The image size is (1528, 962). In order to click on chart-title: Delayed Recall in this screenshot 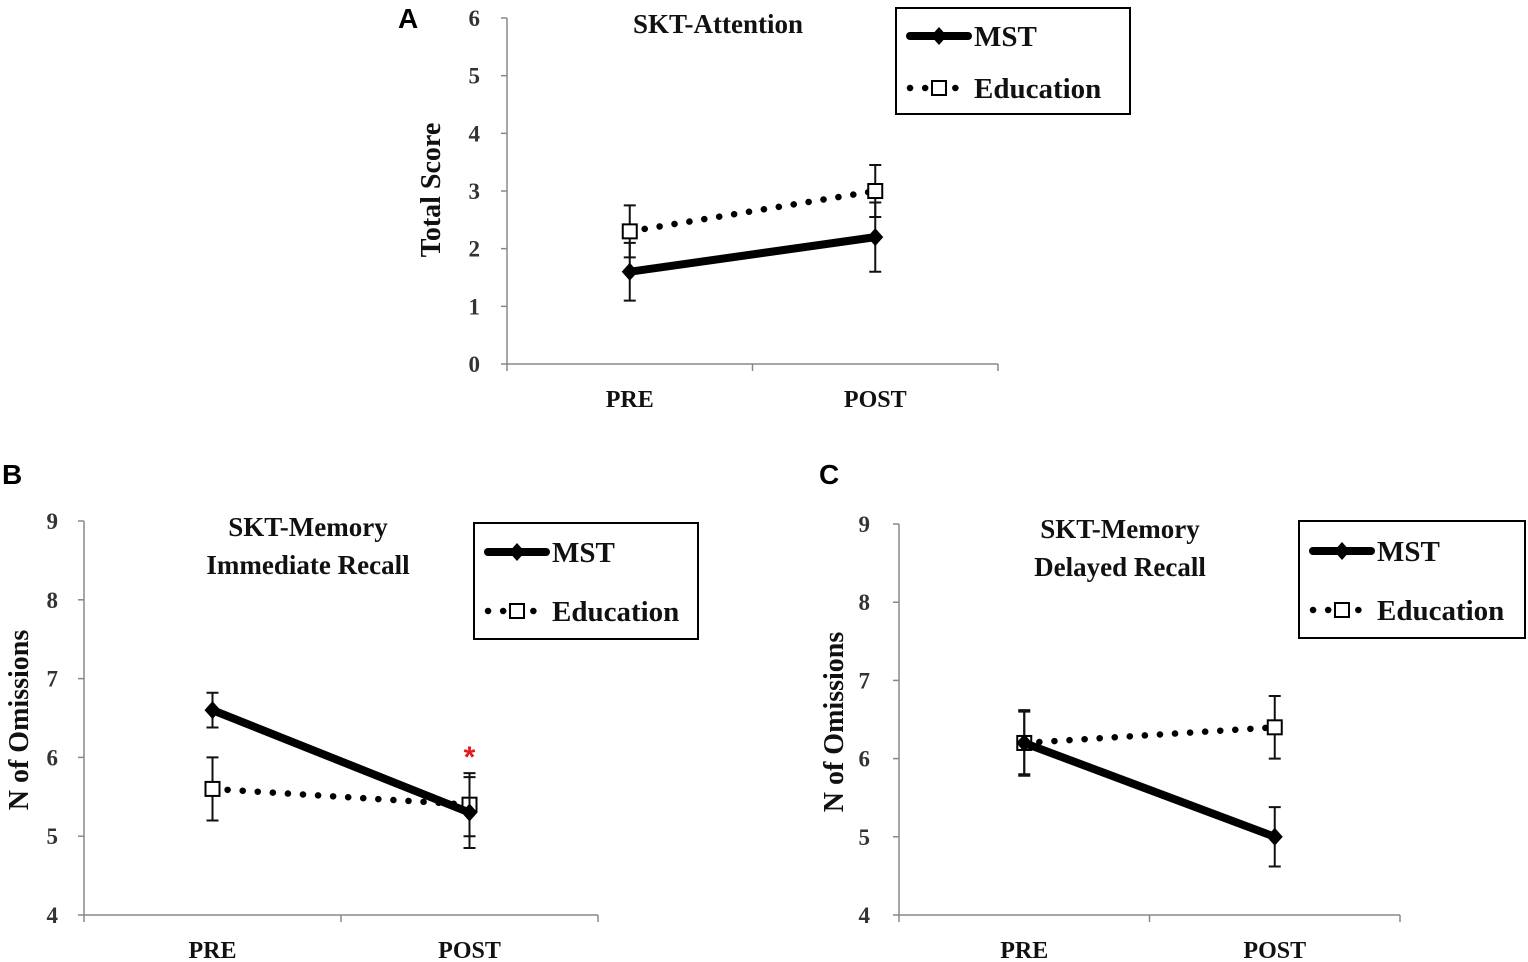, I will do `click(1120, 567)`.